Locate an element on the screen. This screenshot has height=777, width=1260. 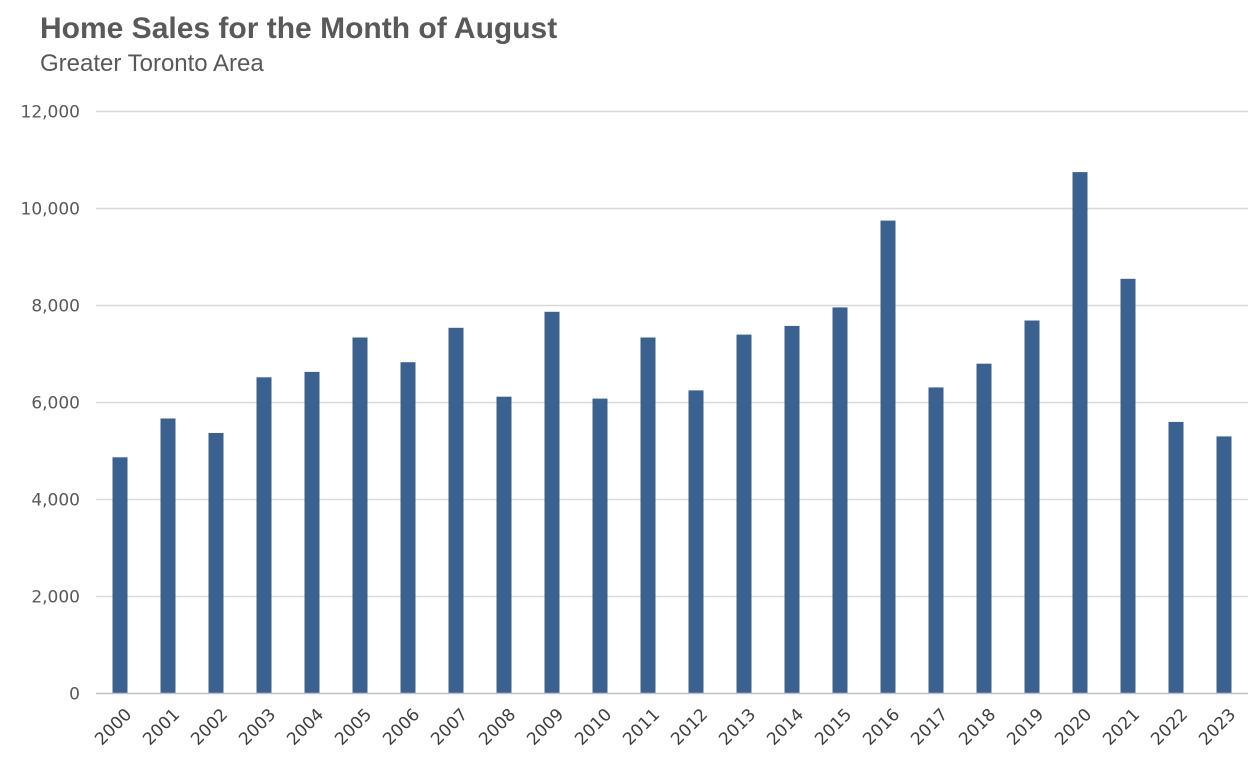
x-tick-label: 2013 is located at coordinates (737, 727).